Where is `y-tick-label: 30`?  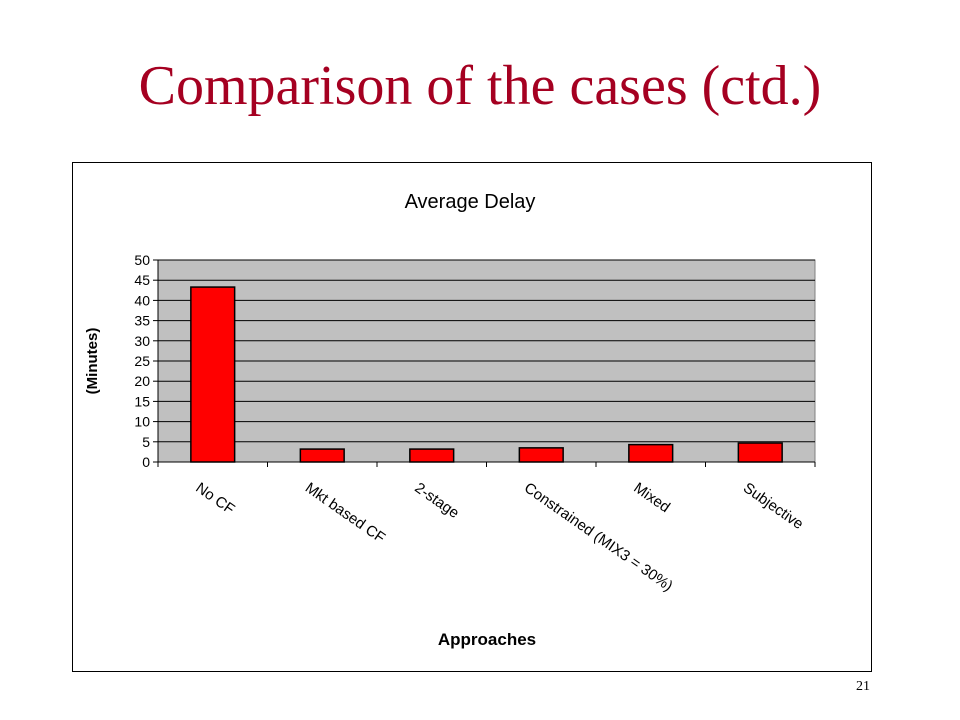 y-tick-label: 30 is located at coordinates (142, 341).